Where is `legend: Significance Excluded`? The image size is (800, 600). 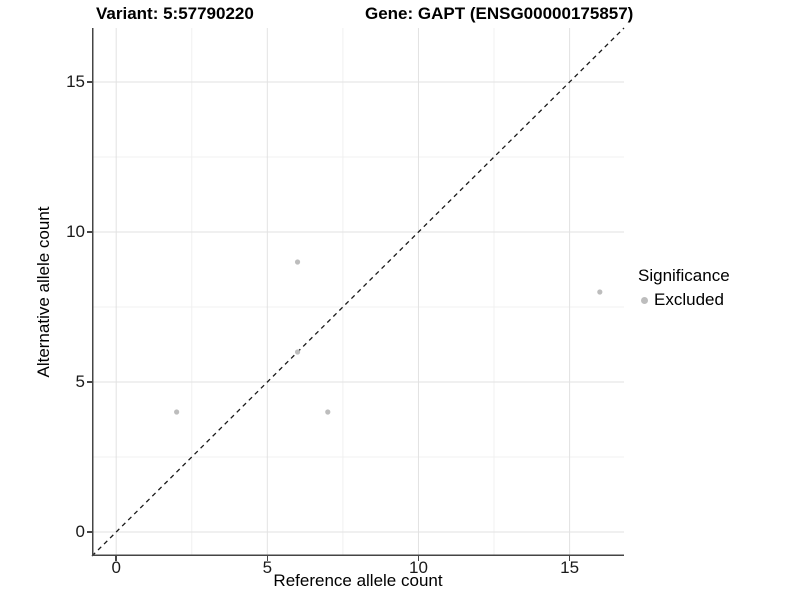
legend: Significance Excluded is located at coordinates (684, 288).